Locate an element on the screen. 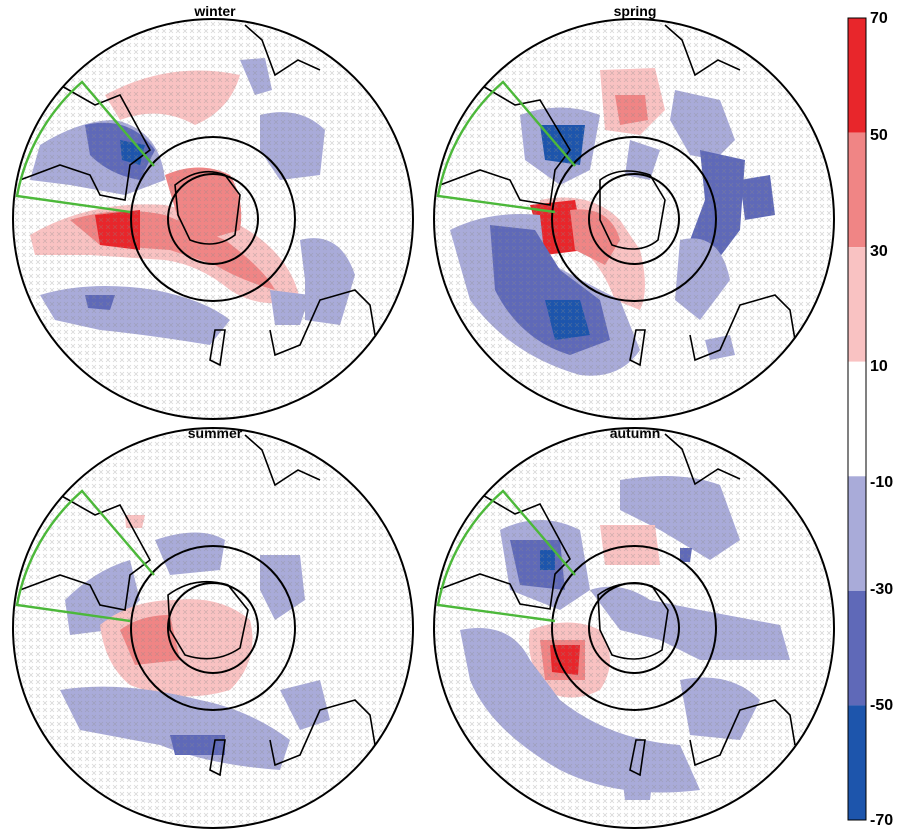  colorbar-tick-30: 30 is located at coordinates (879, 251).